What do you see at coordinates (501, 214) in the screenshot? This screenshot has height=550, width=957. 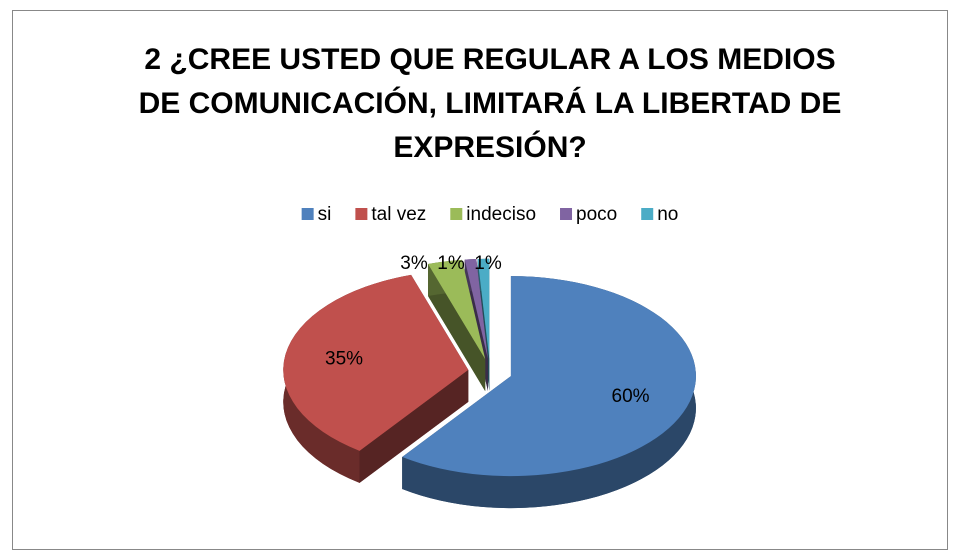 I see `legend-label: indeciso` at bounding box center [501, 214].